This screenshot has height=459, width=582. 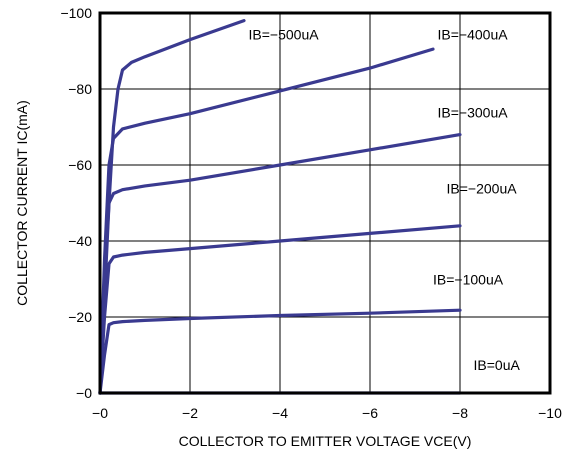 What do you see at coordinates (22, 203) in the screenshot?
I see `y-axis-label: COLLECTOR CURRENT IC(mA)` at bounding box center [22, 203].